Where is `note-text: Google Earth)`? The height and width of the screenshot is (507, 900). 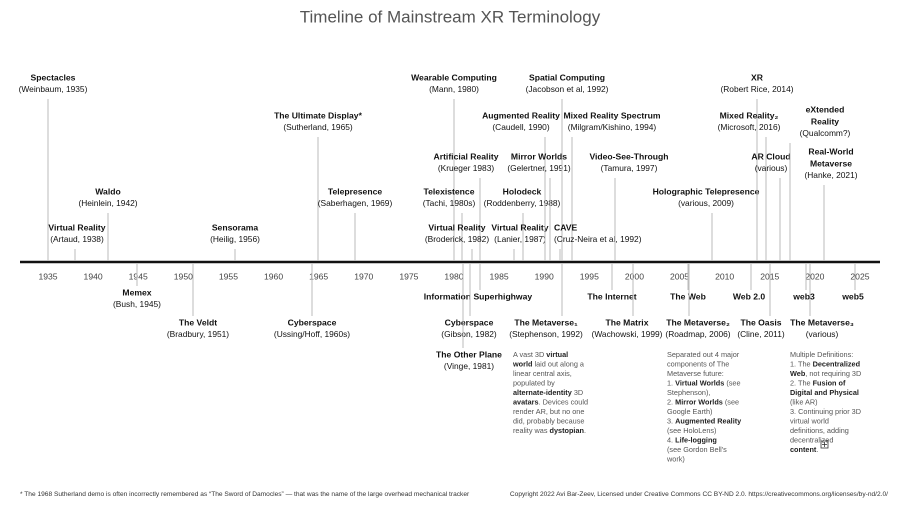 note-text: Google Earth) is located at coordinates (689, 411).